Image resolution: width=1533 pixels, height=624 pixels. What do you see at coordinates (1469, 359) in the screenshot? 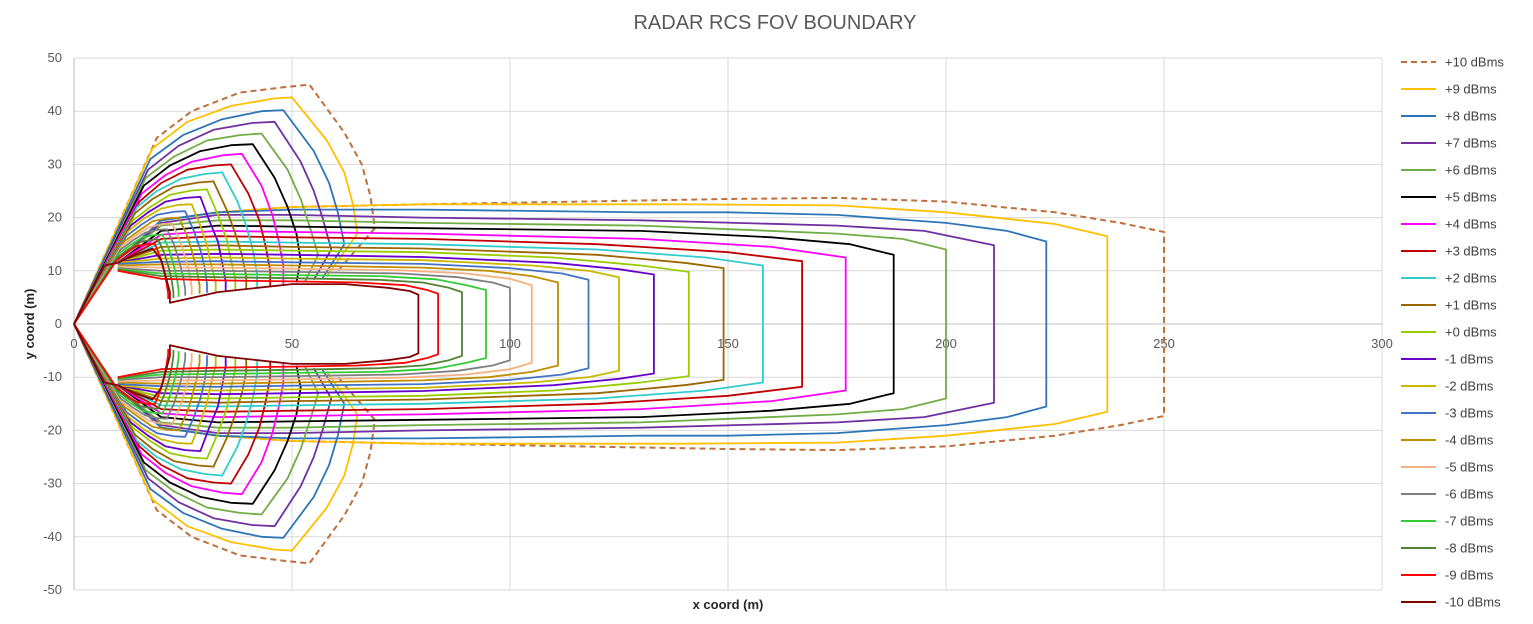
I see `legend-label: -1 dBms` at bounding box center [1469, 359].